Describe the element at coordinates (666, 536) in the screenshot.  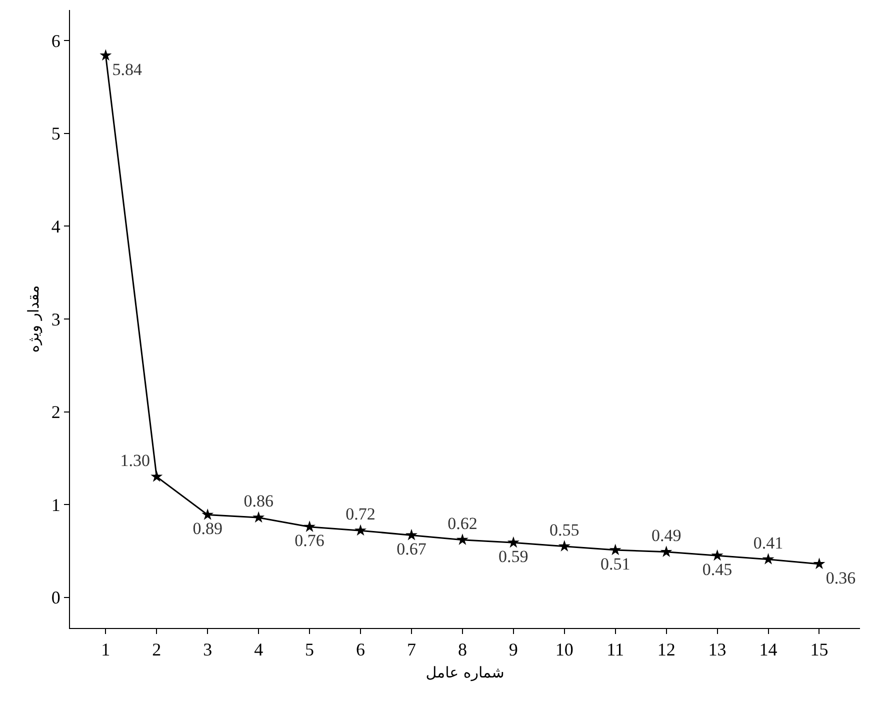
I see `text: 0.49` at that location.